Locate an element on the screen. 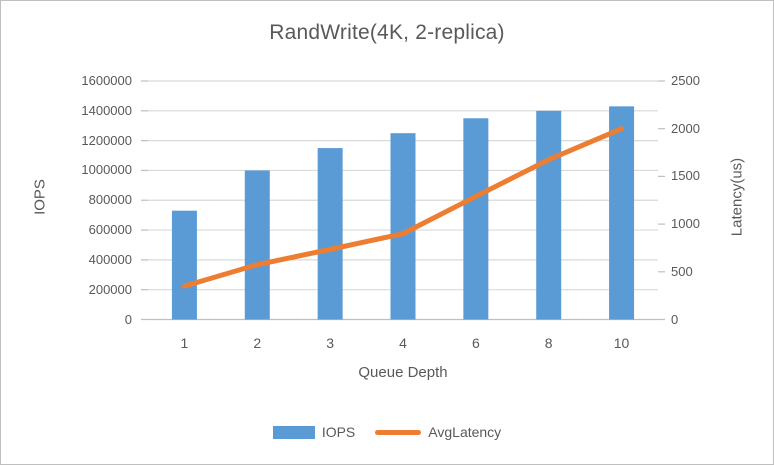 This screenshot has height=465, width=774. y-right-tick-label: 2000 is located at coordinates (685, 128).